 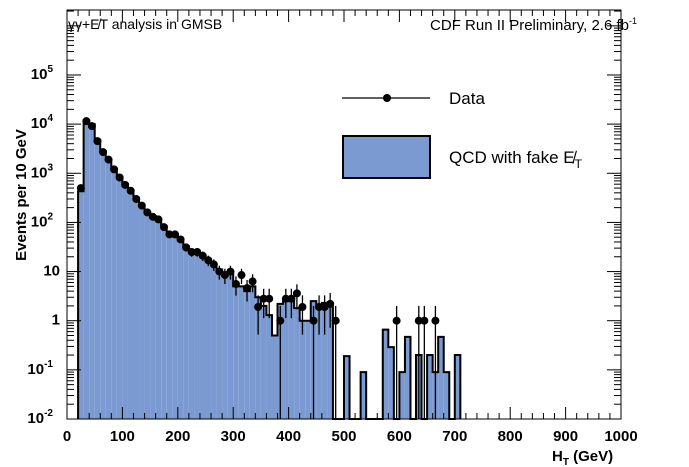 What do you see at coordinates (387, 98) in the screenshot?
I see `legend-data-marker` at bounding box center [387, 98].